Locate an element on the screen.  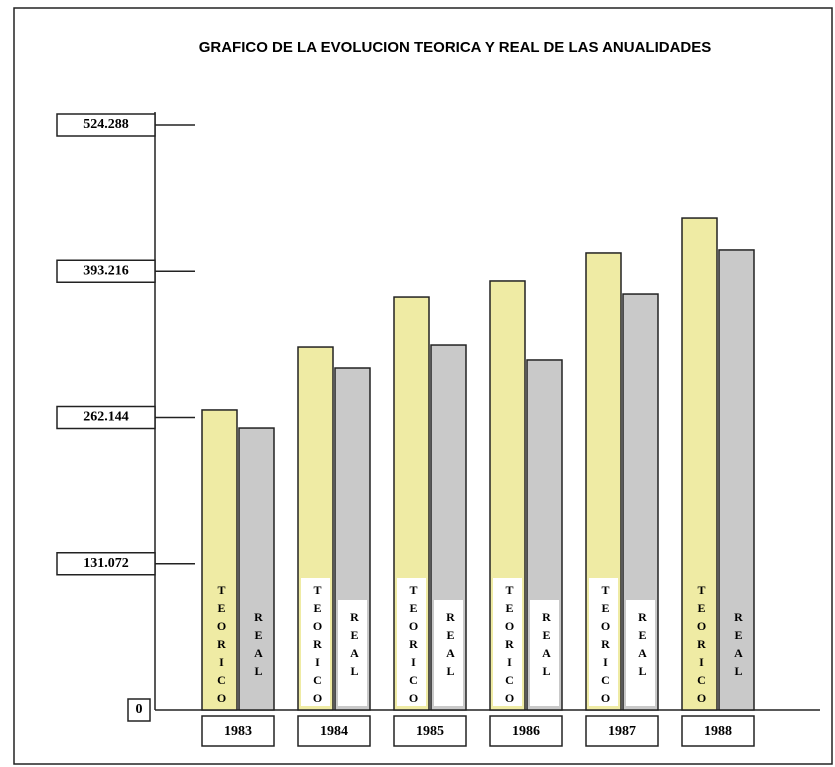
y-tick-label: 524.288 is located at coordinates (106, 124).